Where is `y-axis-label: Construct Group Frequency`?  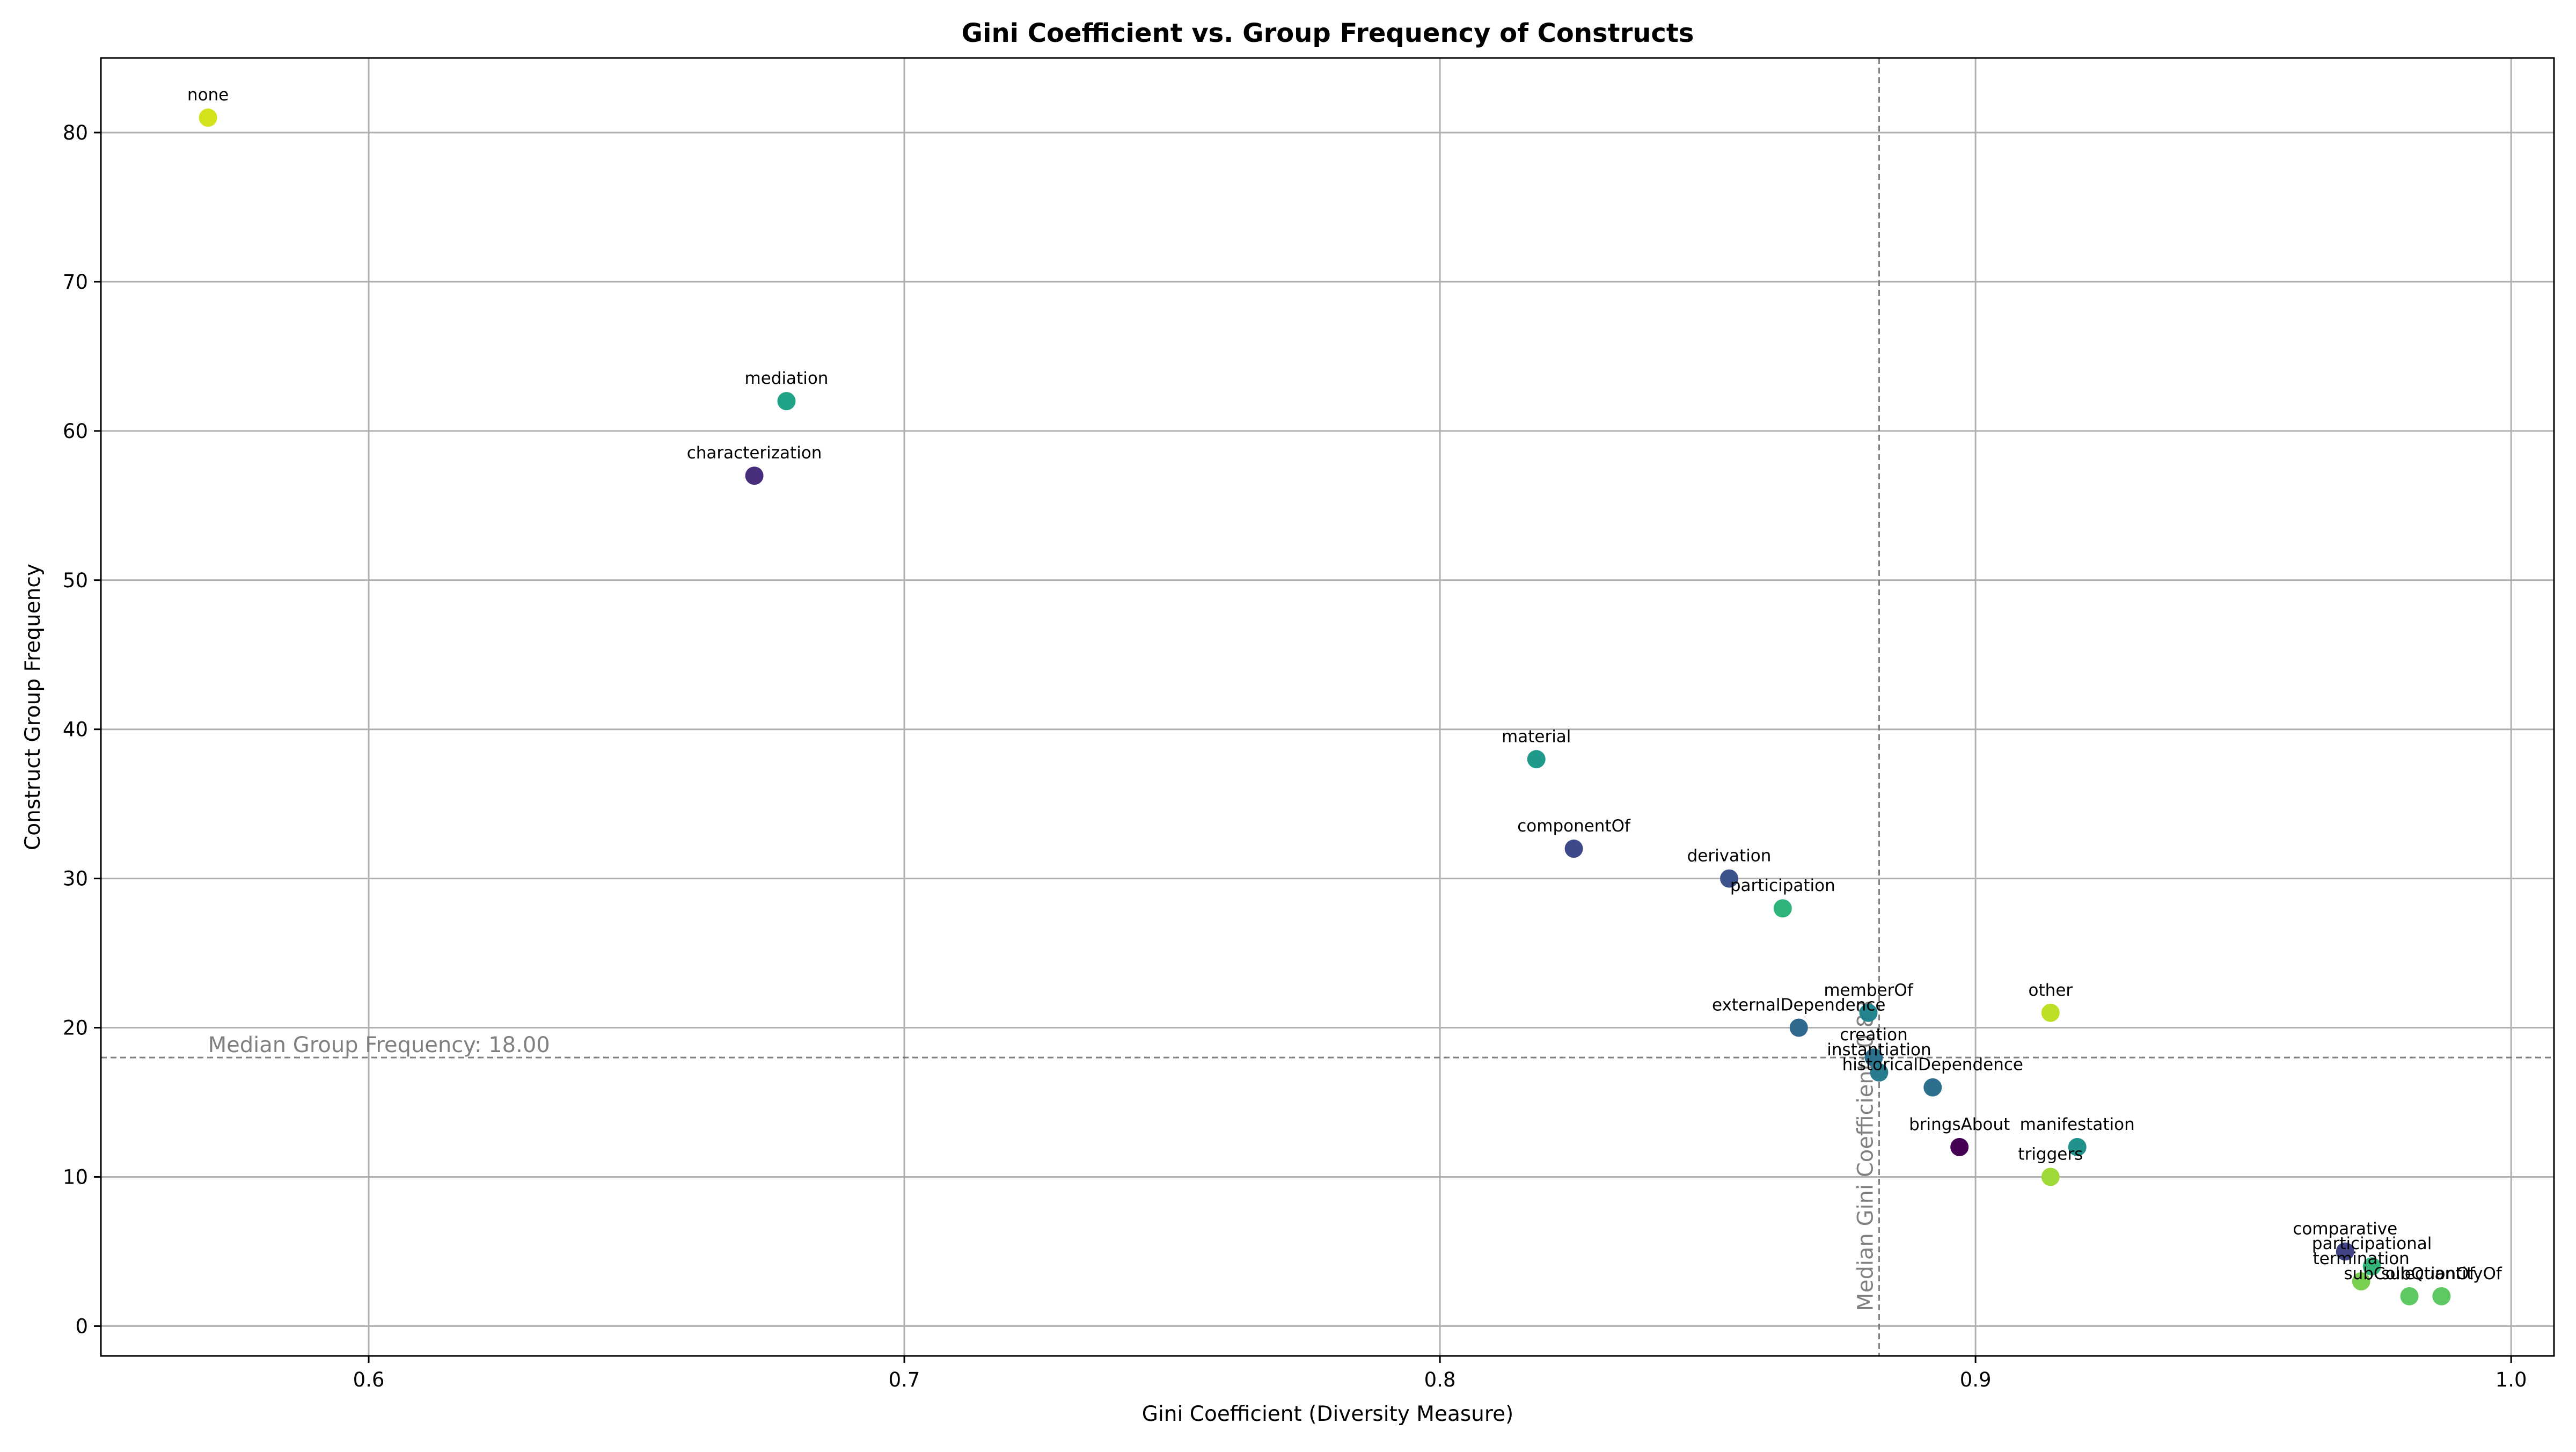
y-axis-label: Construct Group Frequency is located at coordinates (33, 707).